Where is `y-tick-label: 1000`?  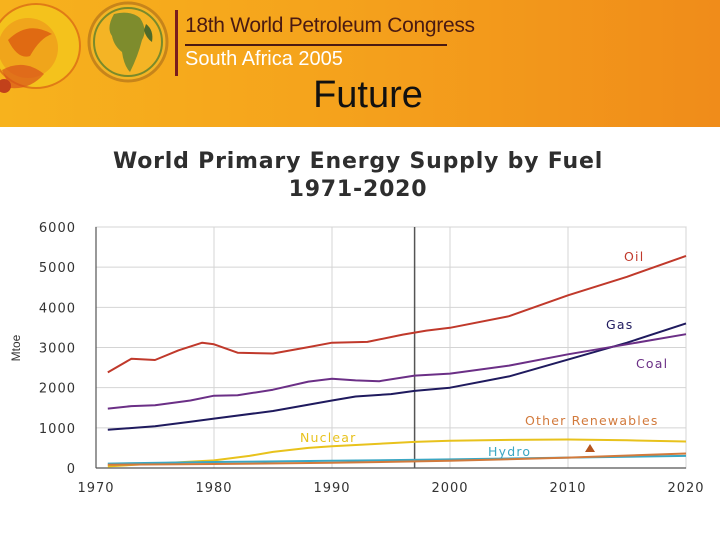 y-tick-label: 1000 is located at coordinates (57, 429).